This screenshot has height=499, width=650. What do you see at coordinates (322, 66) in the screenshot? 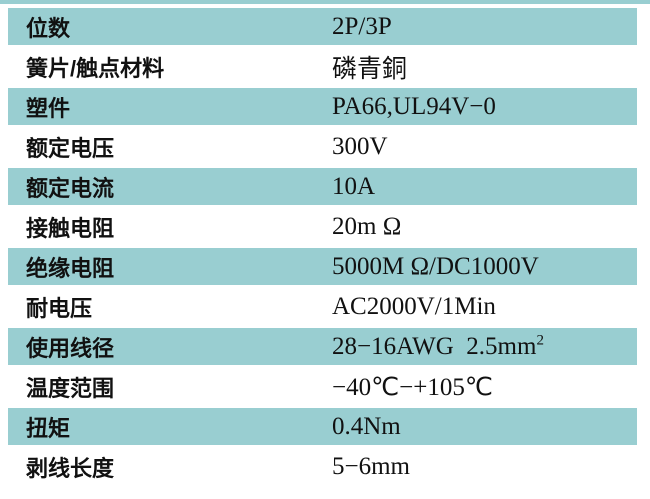
I see `table-row: 簧片/触点材料 磷青銅` at bounding box center [322, 66].